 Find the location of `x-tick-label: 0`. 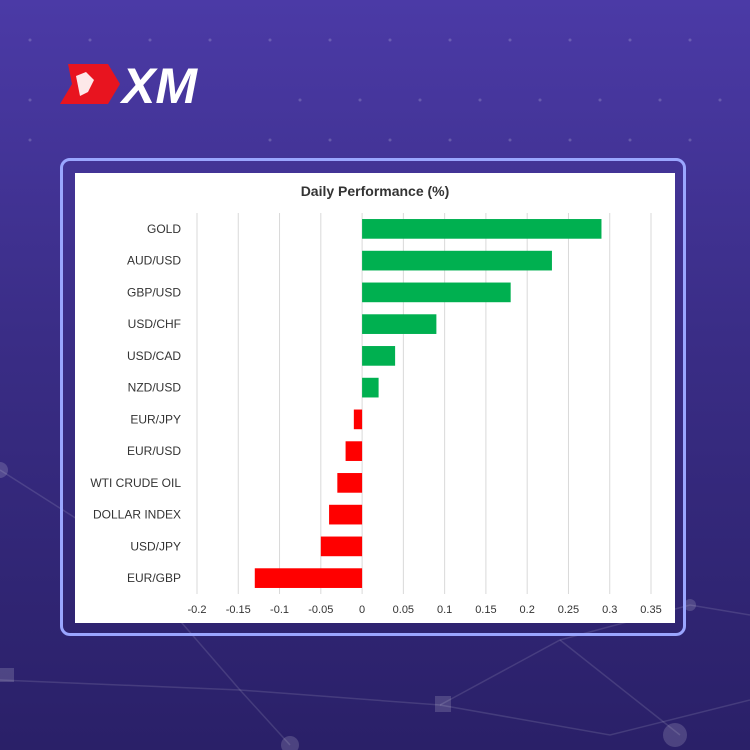

x-tick-label: 0 is located at coordinates (362, 610).